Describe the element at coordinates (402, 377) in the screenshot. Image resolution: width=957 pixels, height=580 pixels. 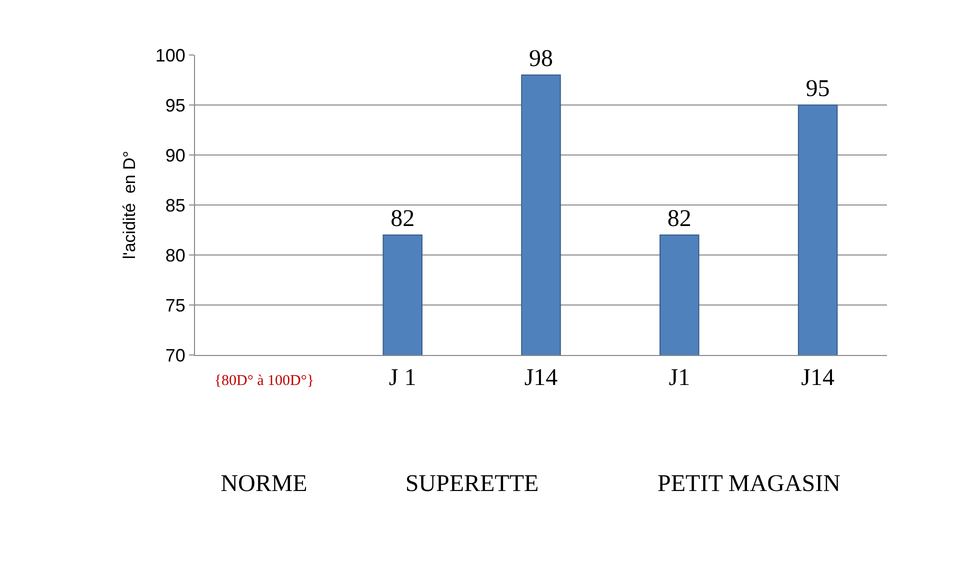
I see `x-tick-label: J 1` at that location.